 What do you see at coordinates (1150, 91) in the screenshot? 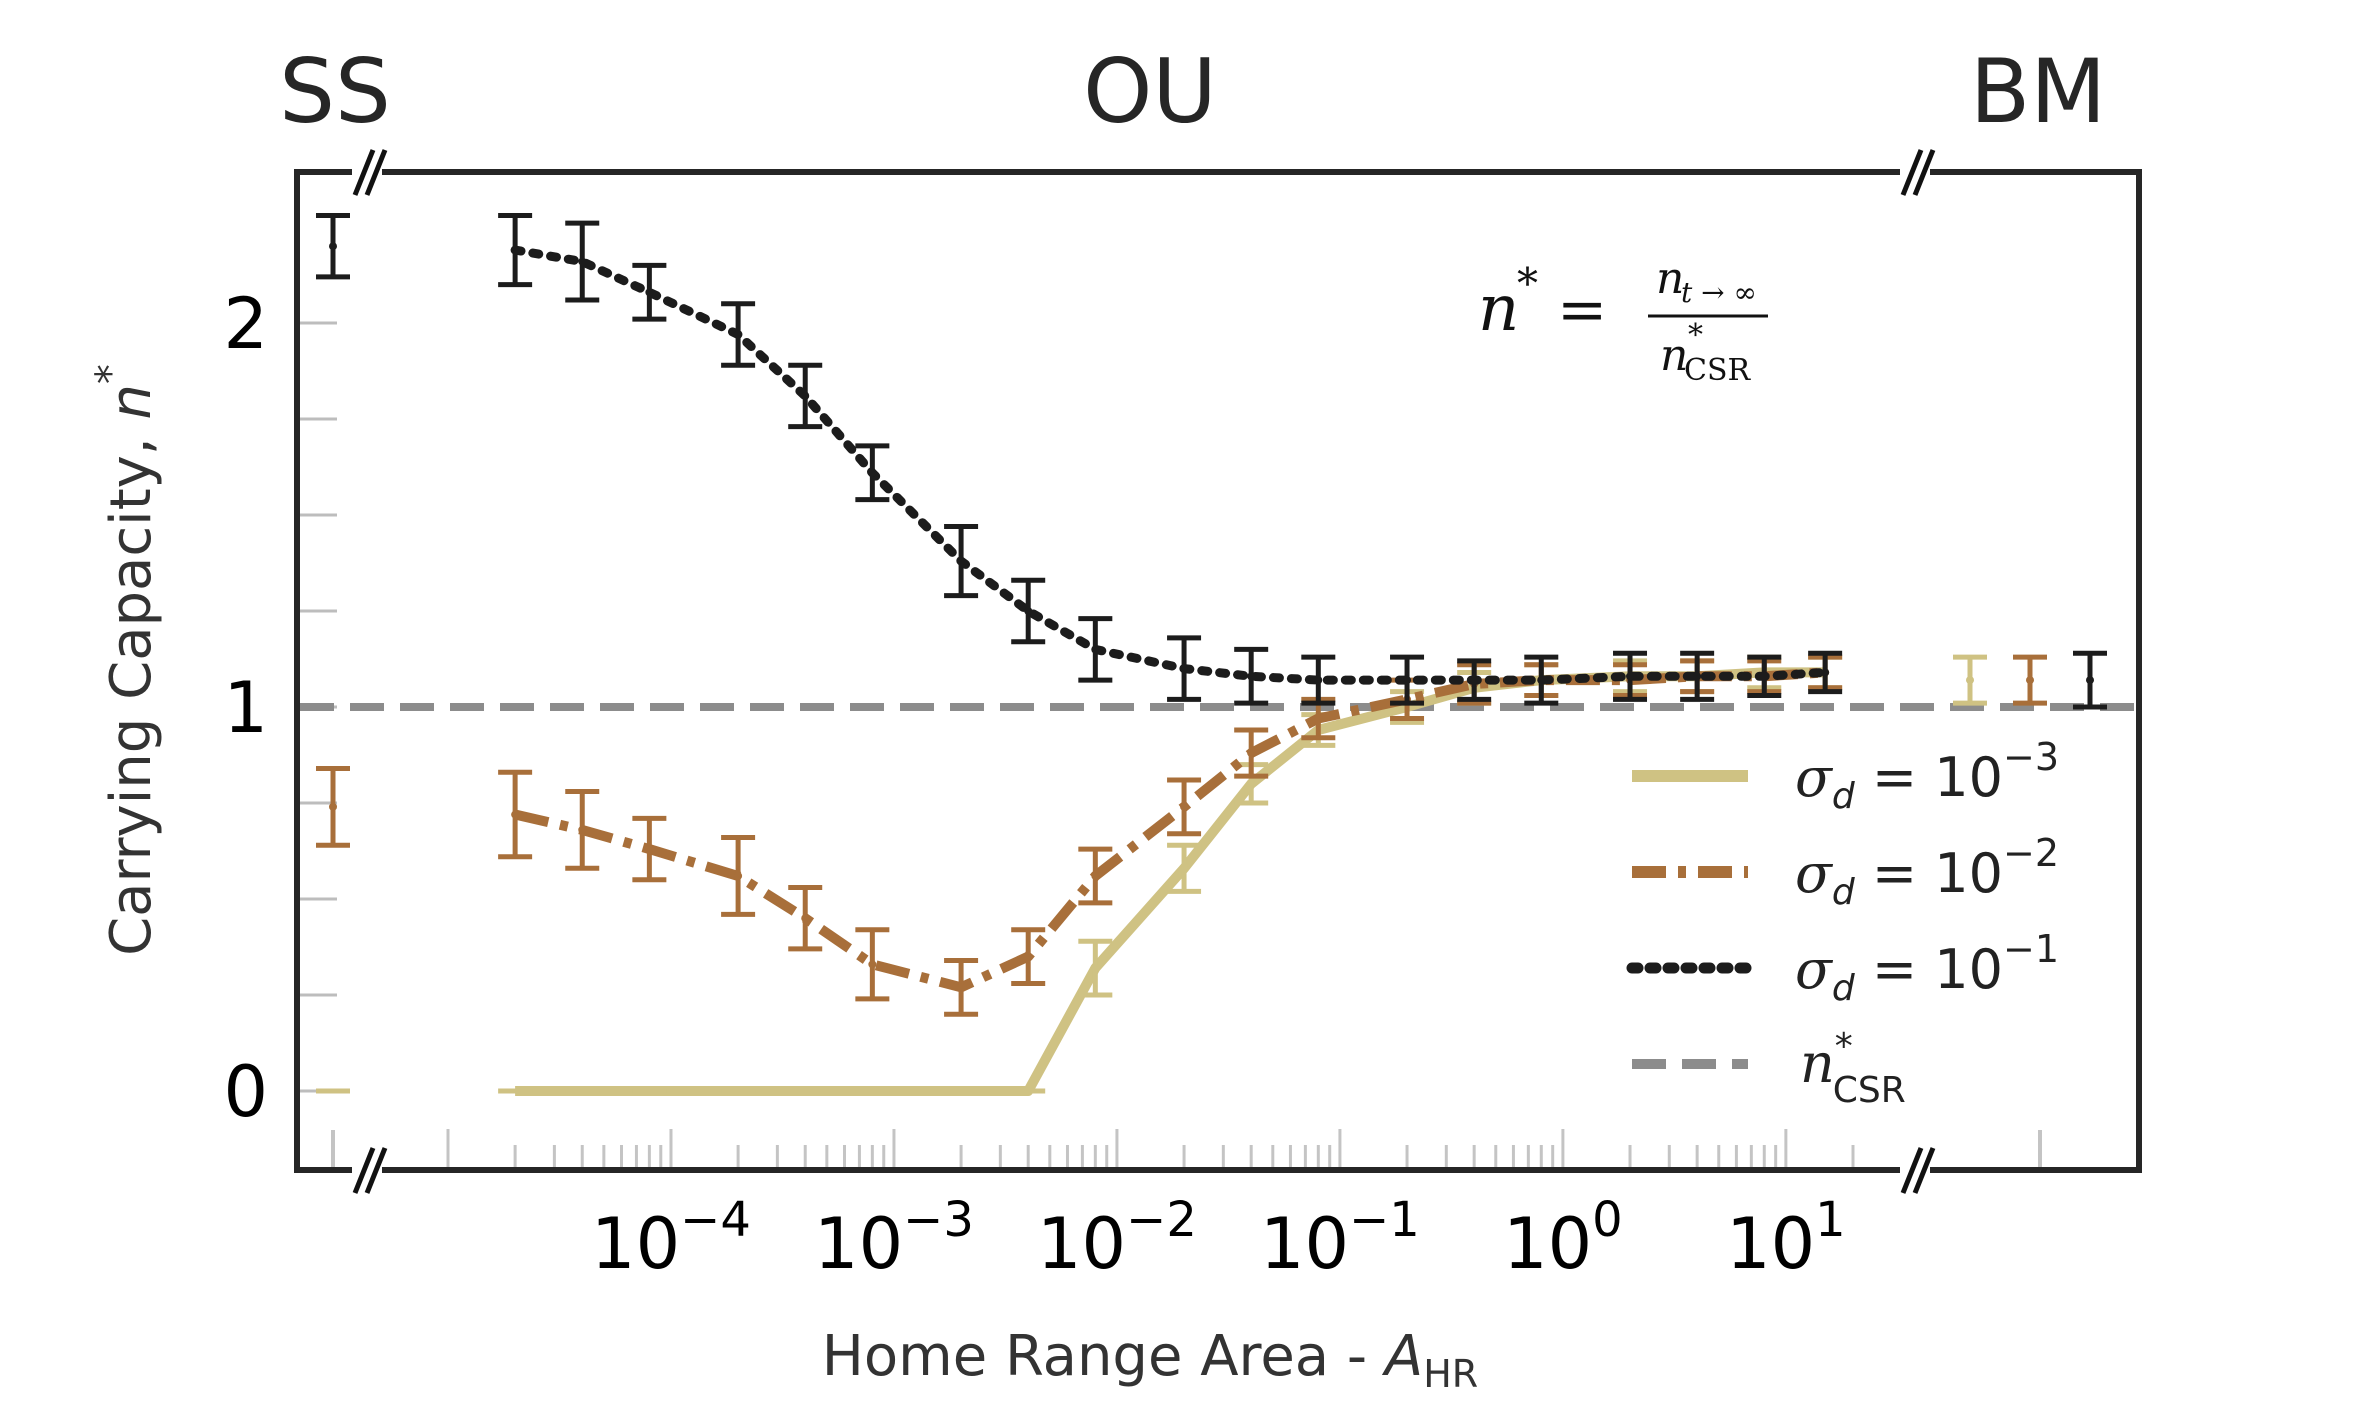
I see `regime-label-ou: OU` at bounding box center [1150, 91].